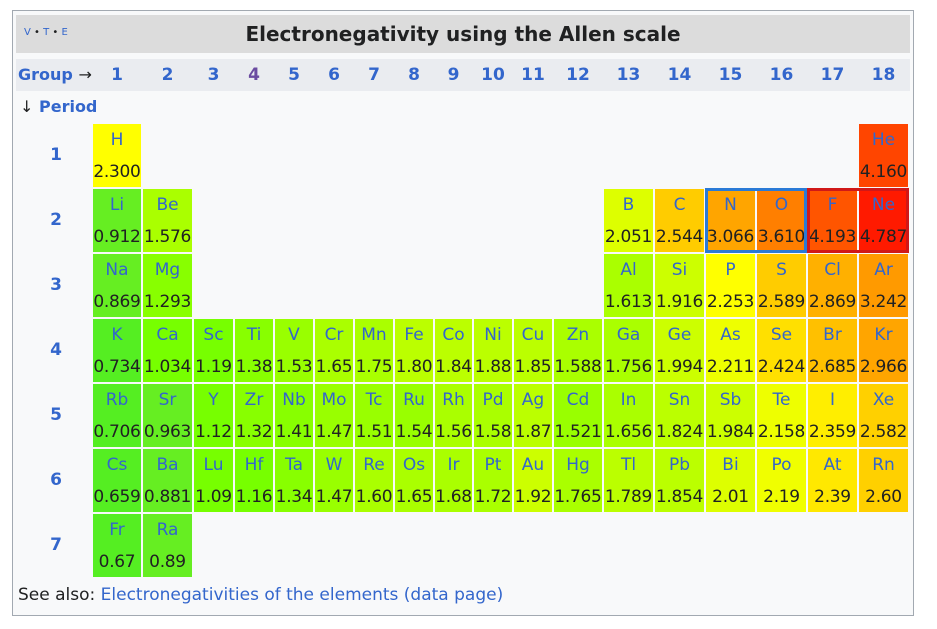 This screenshot has width=937, height=629. I want to click on element-symbol: Fe, so click(414, 335).